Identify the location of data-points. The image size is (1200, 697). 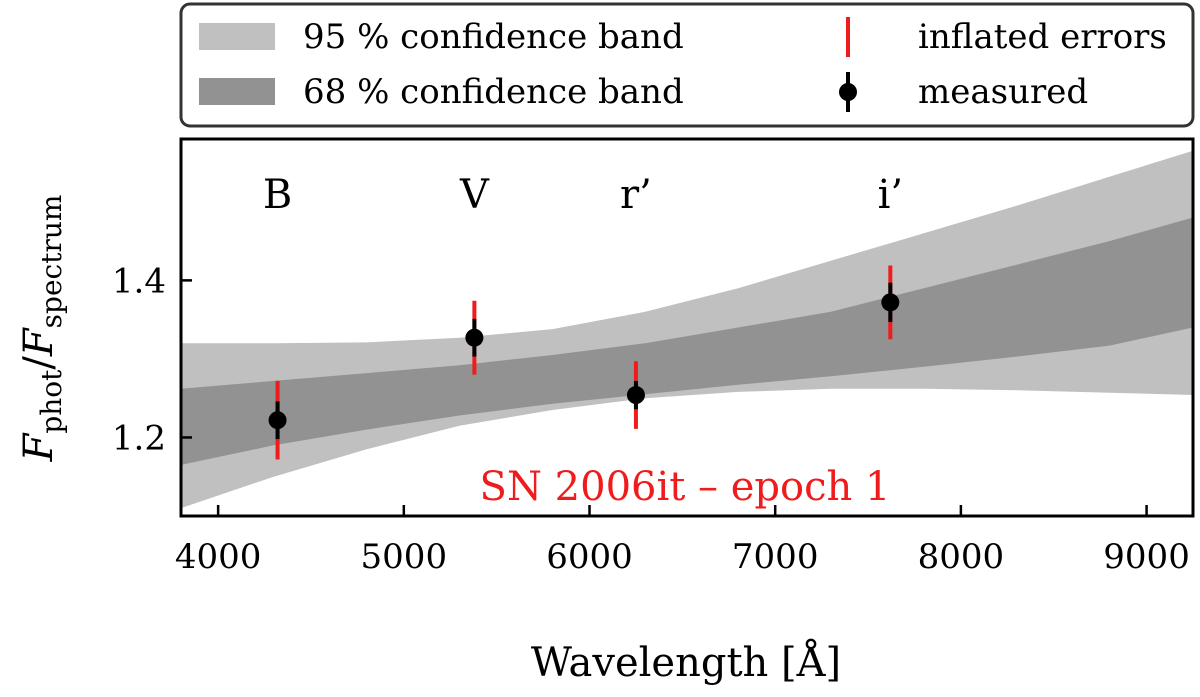
(584, 362).